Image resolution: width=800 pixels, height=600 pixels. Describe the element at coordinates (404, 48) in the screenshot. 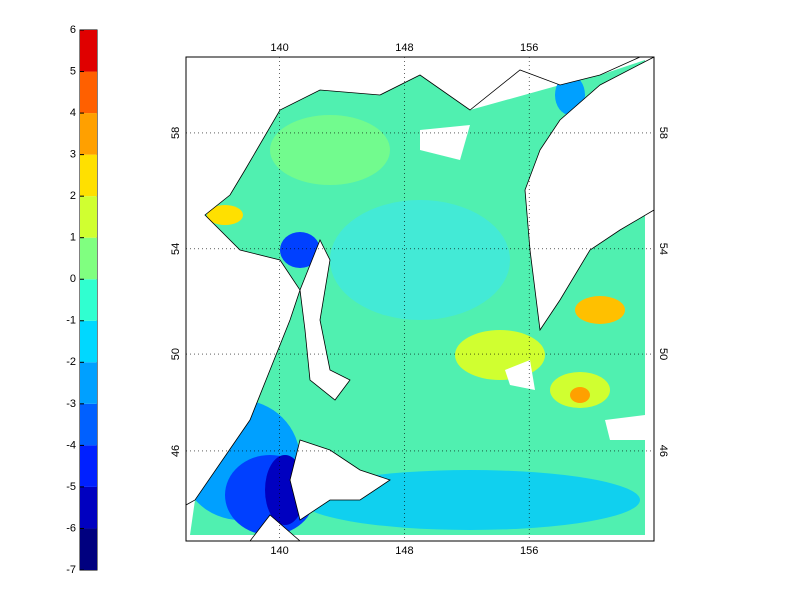

I see `lon-label-top: 148` at that location.